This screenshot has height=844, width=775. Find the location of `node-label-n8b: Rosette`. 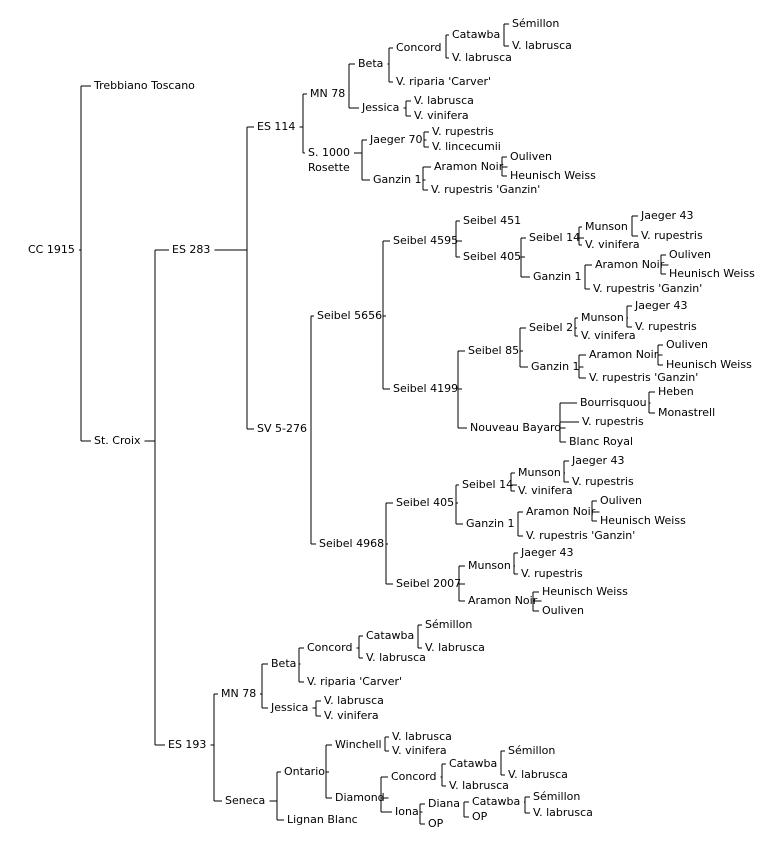

node-label-n8b: Rosette is located at coordinates (329, 167).